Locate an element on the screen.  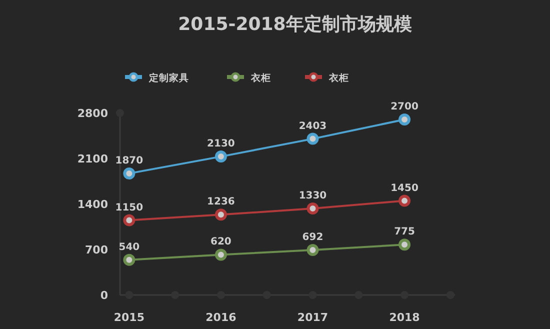
x-tick-label: 2017 is located at coordinates (312, 317).